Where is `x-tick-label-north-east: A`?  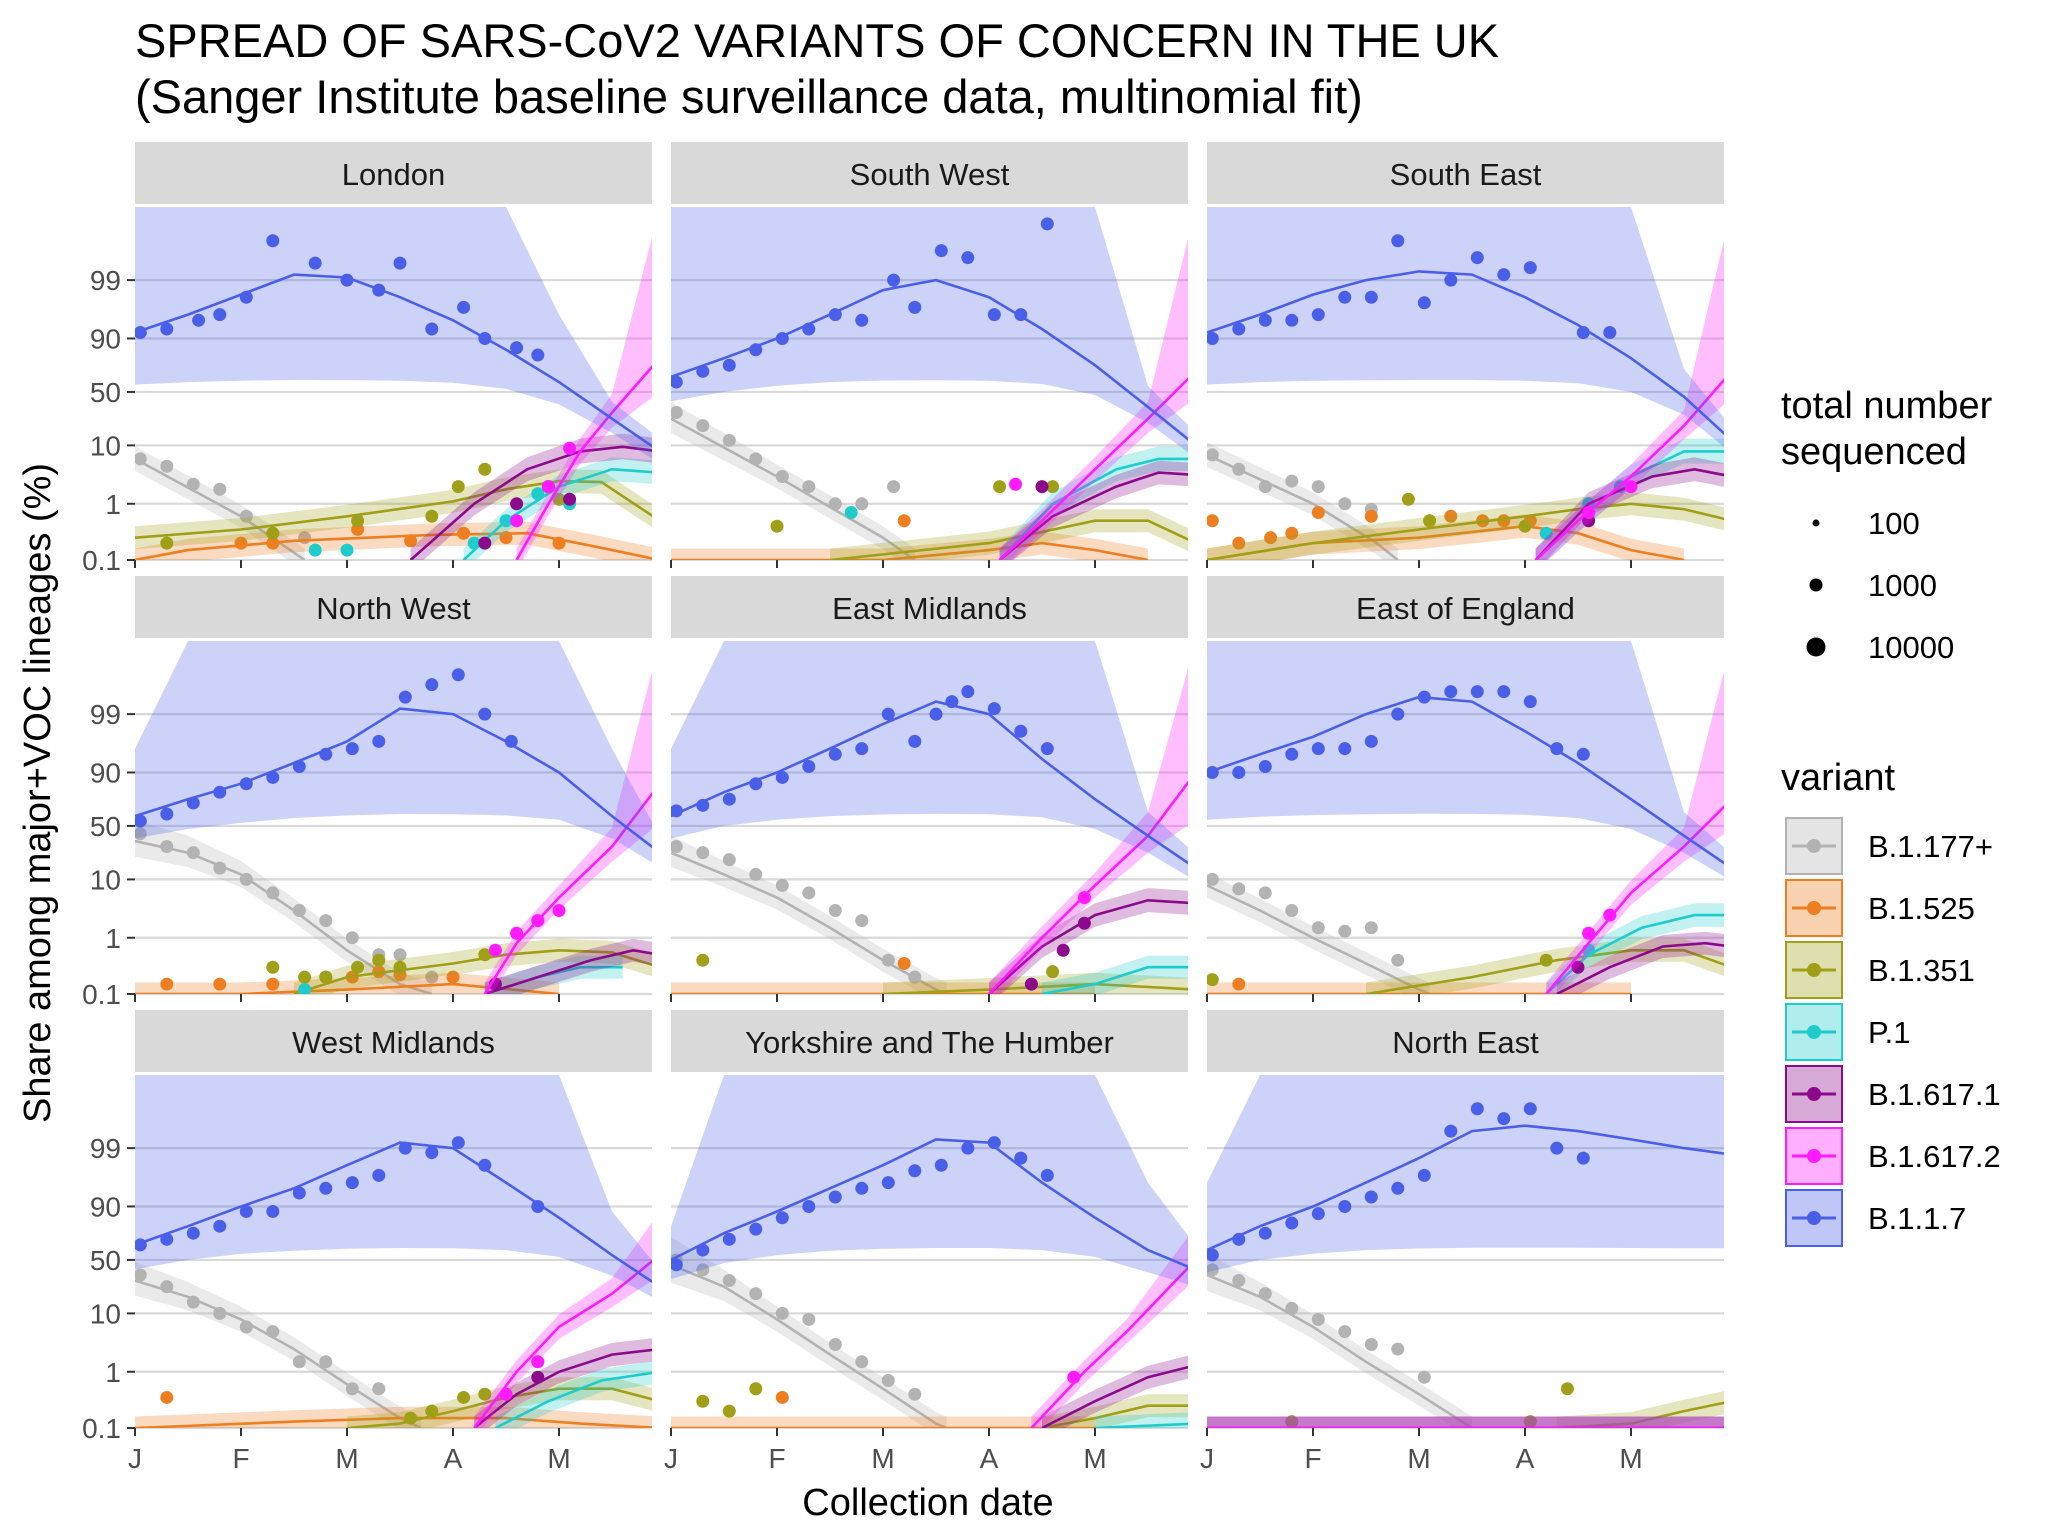
x-tick-label-north-east: A is located at coordinates (1525, 1458).